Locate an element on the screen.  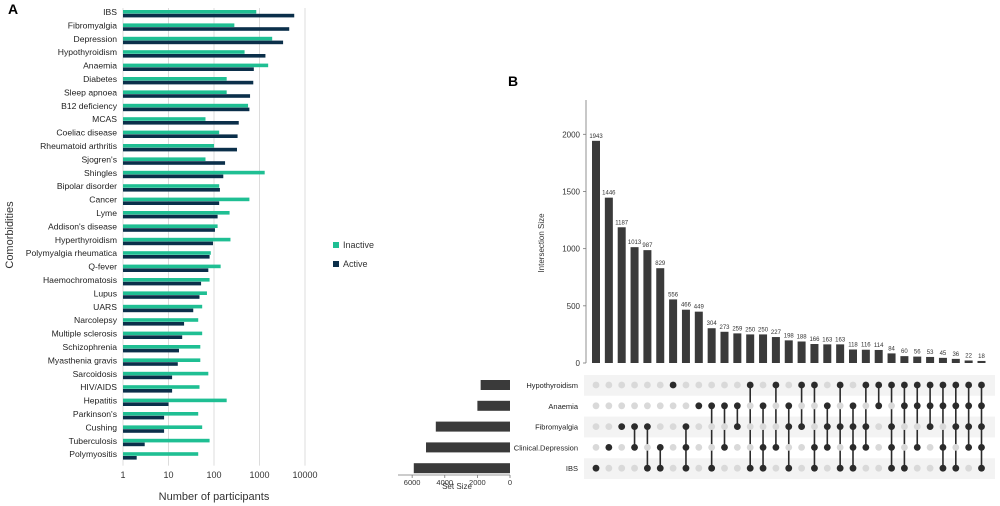
intersection-value-label: 116 is located at coordinates (866, 346).